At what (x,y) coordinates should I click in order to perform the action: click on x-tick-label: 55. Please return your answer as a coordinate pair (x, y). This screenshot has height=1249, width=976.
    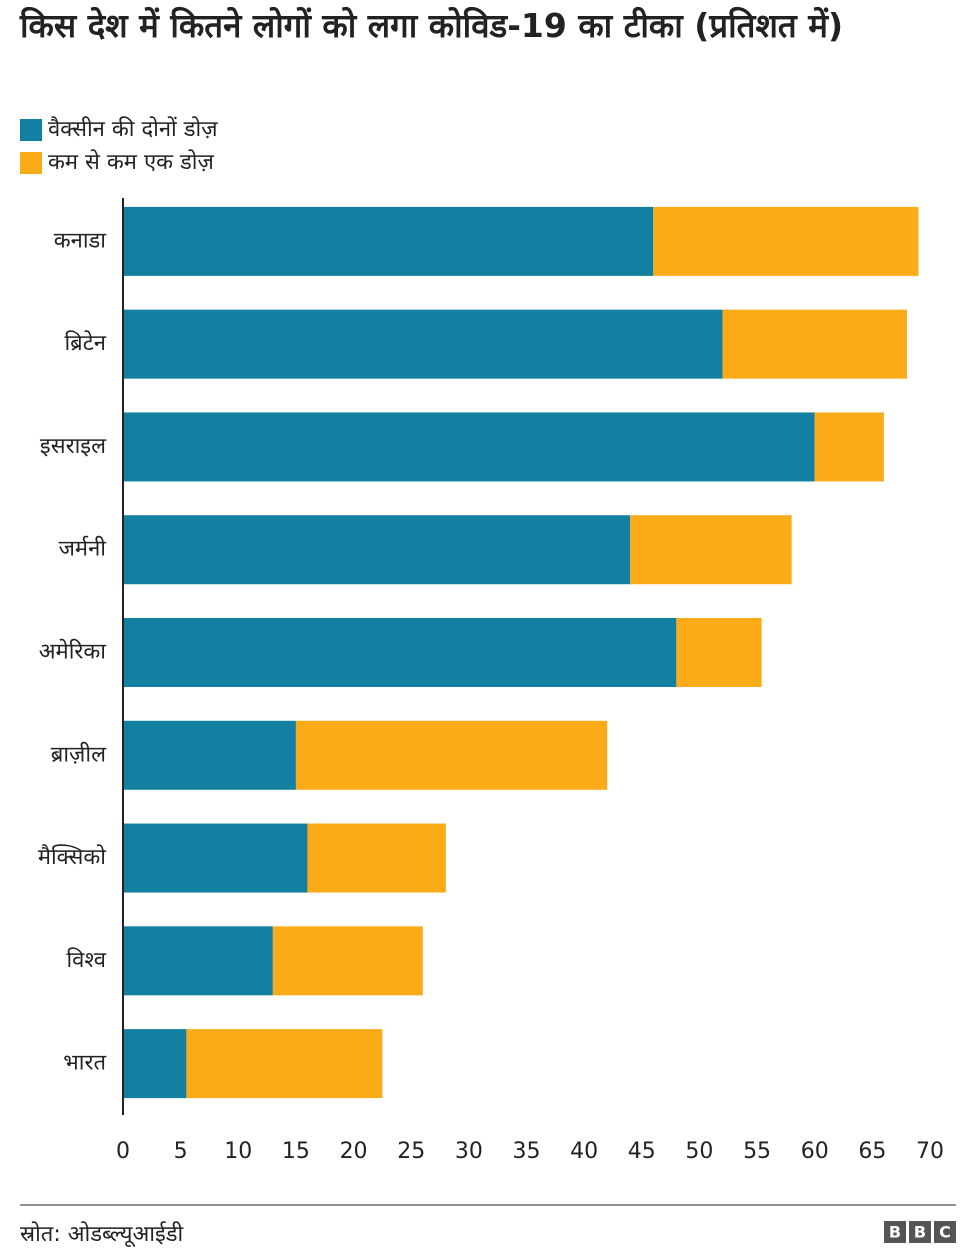
    Looking at the image, I should click on (757, 1151).